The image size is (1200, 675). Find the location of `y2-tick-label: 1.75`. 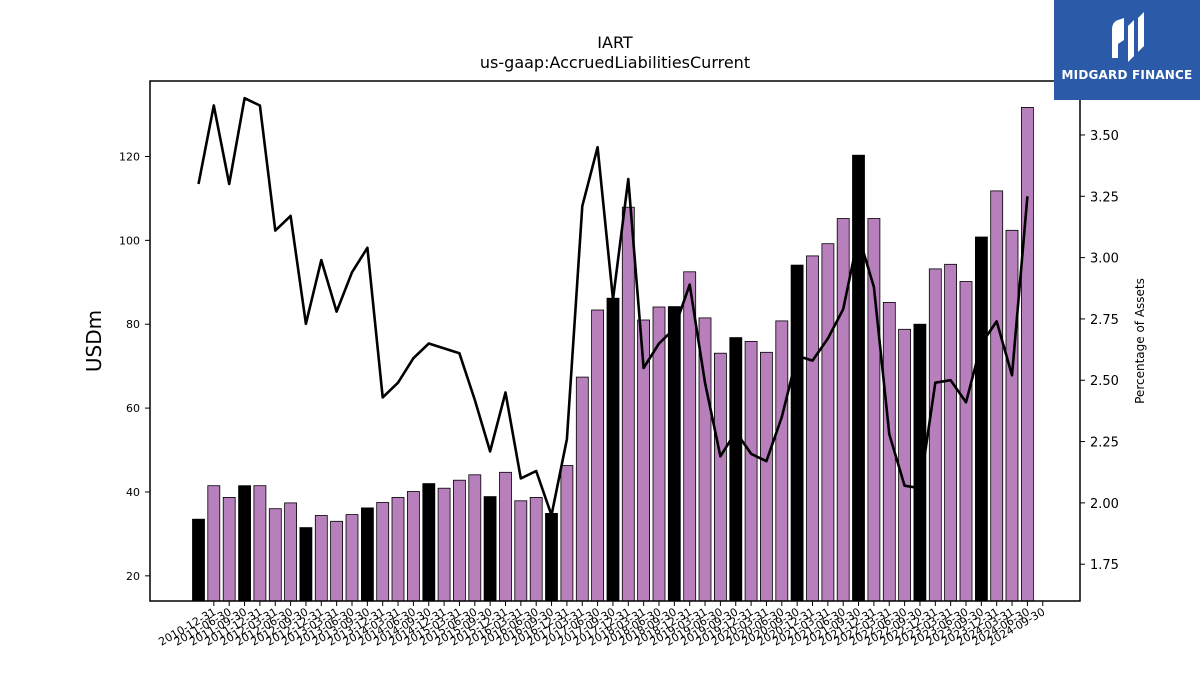

y2-tick-label: 1.75 is located at coordinates (1104, 565).